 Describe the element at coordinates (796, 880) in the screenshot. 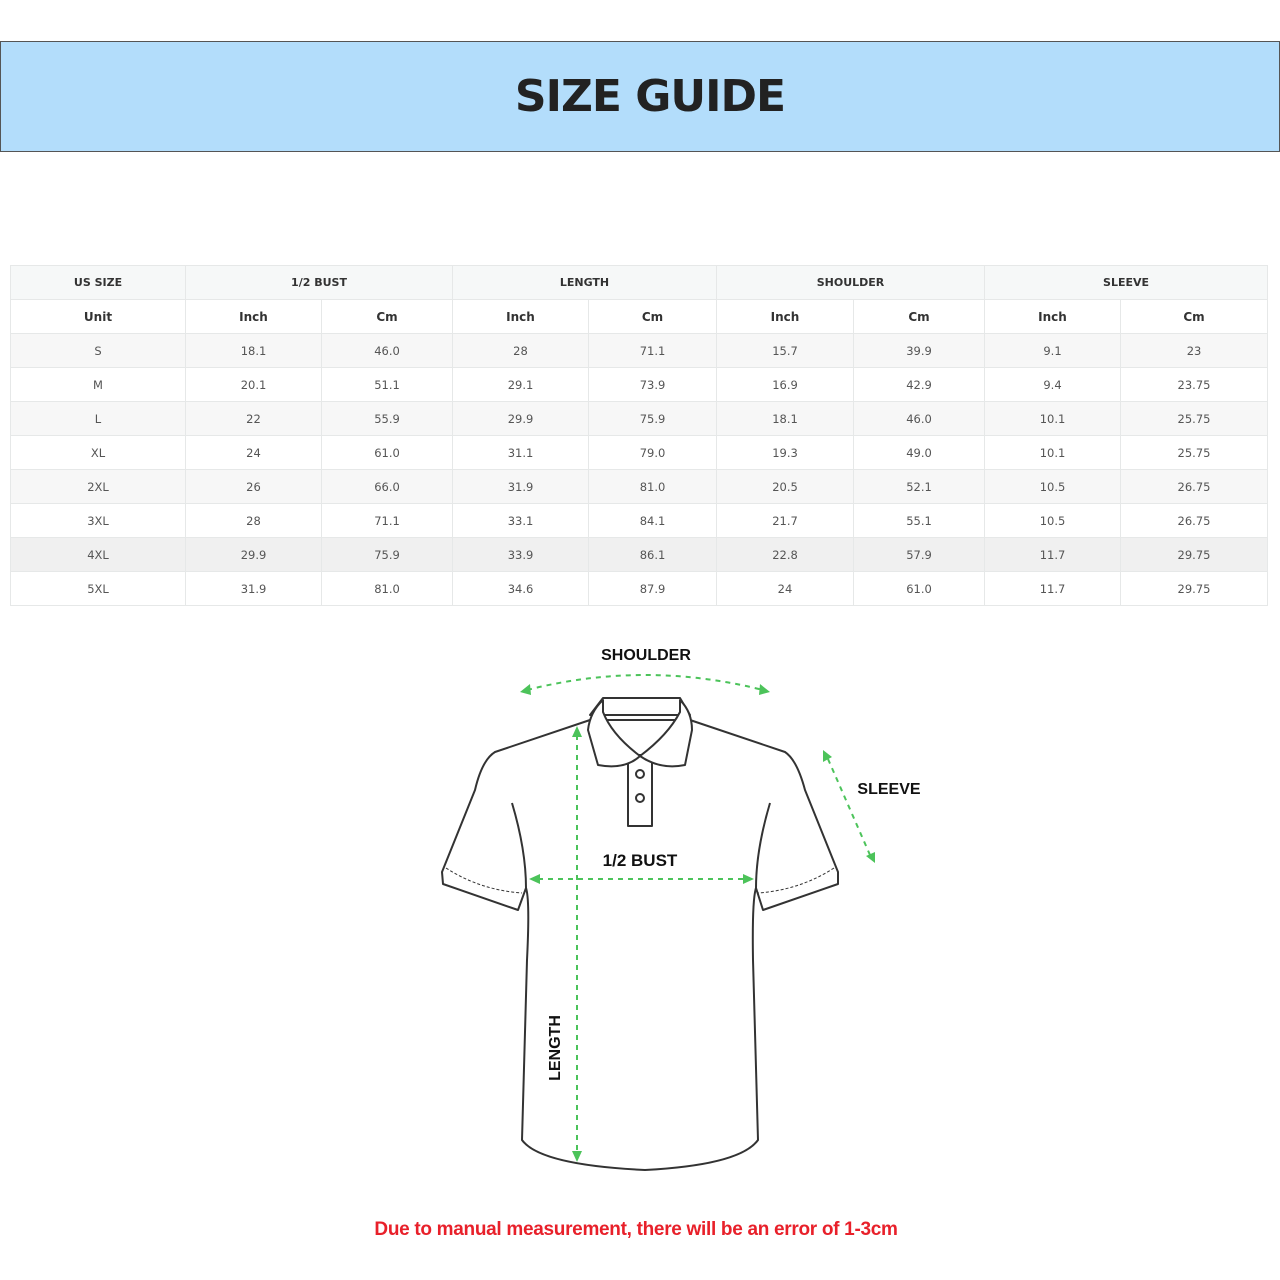

I see `right-sleeve-cuff` at that location.